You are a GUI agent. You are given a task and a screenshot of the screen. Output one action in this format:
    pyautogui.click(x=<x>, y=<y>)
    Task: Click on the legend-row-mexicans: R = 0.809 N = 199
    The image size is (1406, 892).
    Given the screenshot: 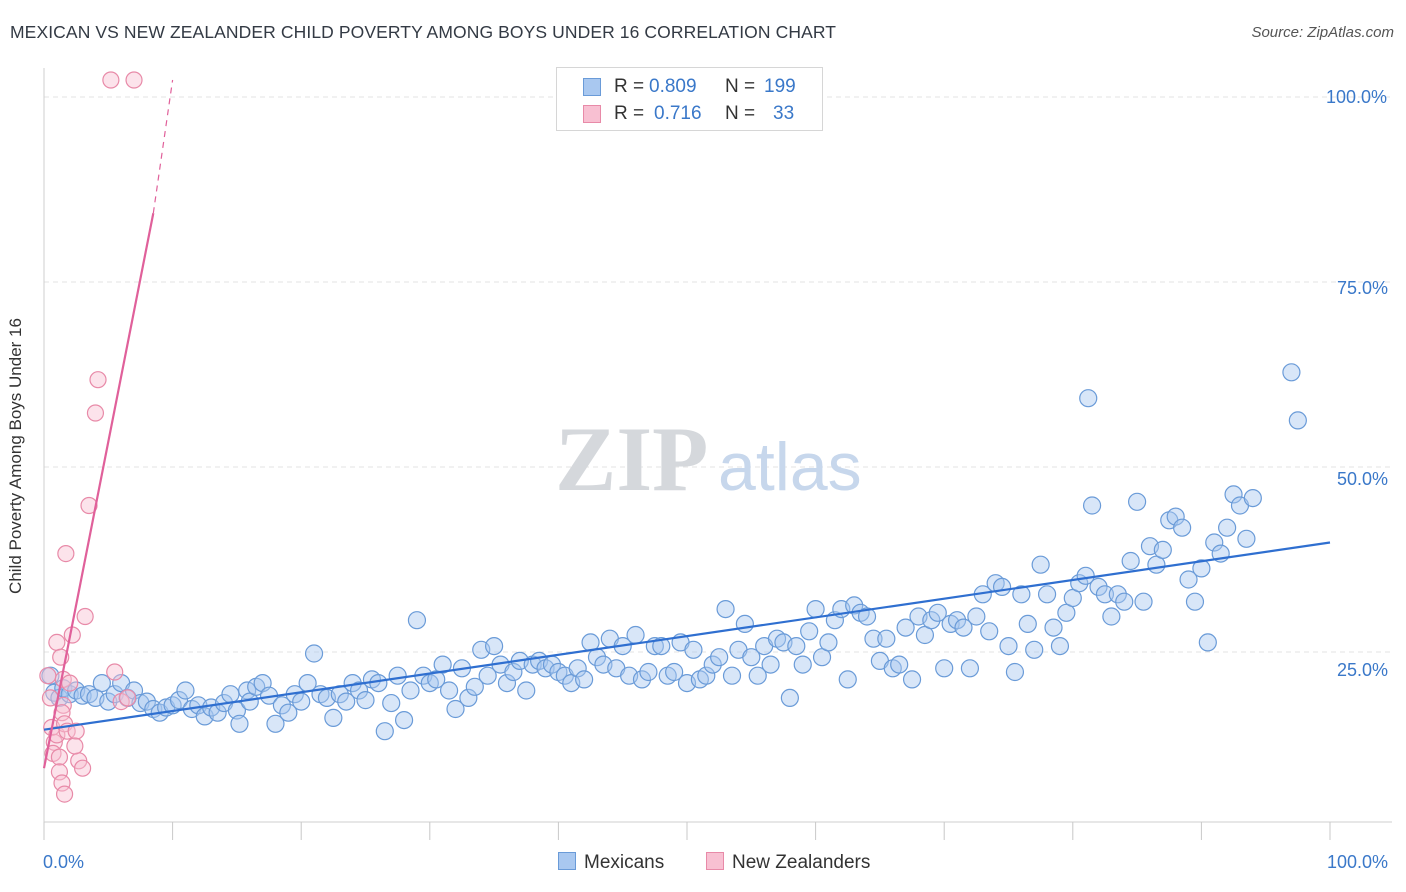 What is the action you would take?
    pyautogui.click(x=689, y=87)
    